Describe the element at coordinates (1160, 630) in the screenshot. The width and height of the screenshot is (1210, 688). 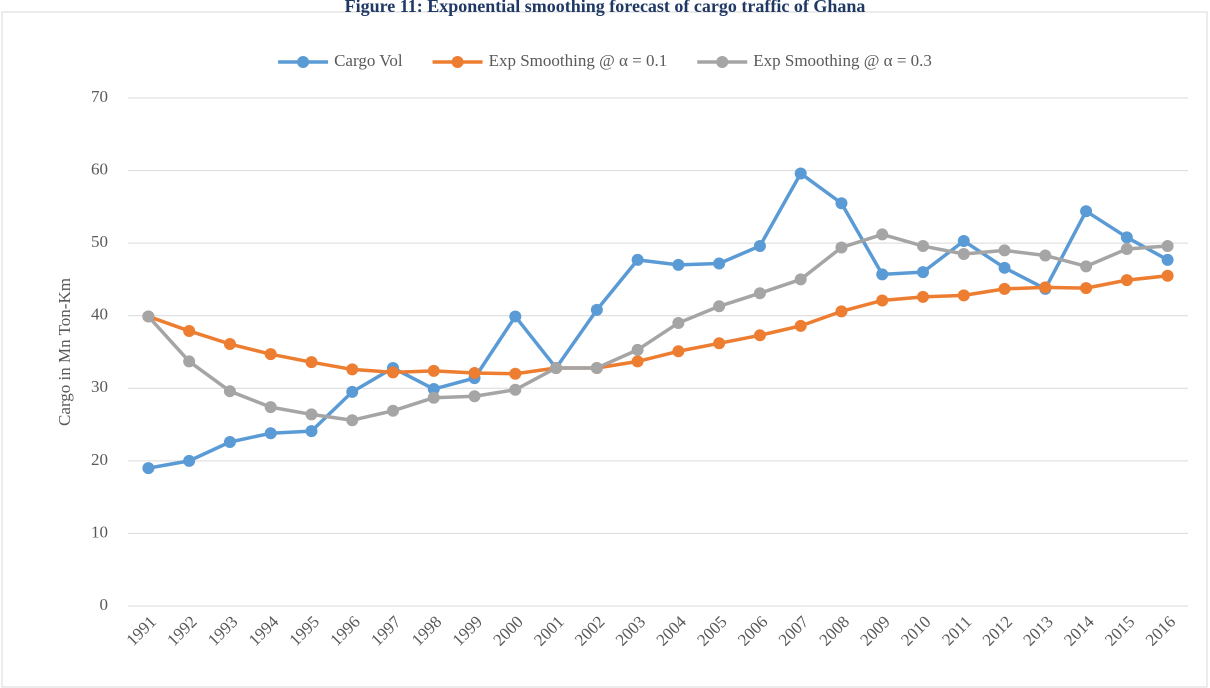
I see `x-tick-label: 2016` at that location.